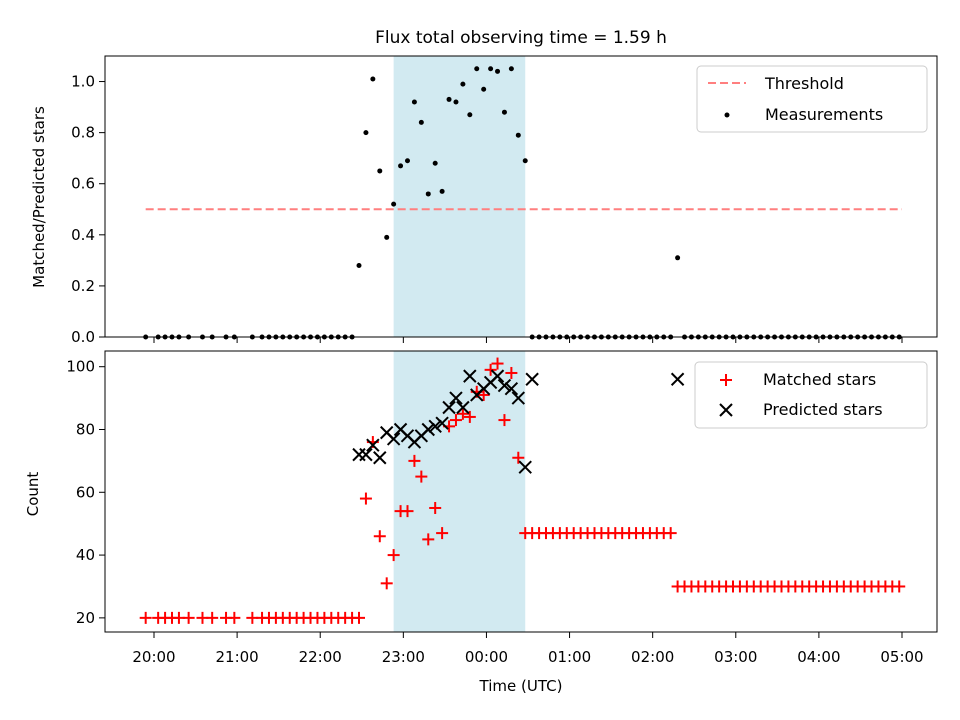  What do you see at coordinates (819, 379) in the screenshot?
I see `matched-legend-label: Matched stars` at bounding box center [819, 379].